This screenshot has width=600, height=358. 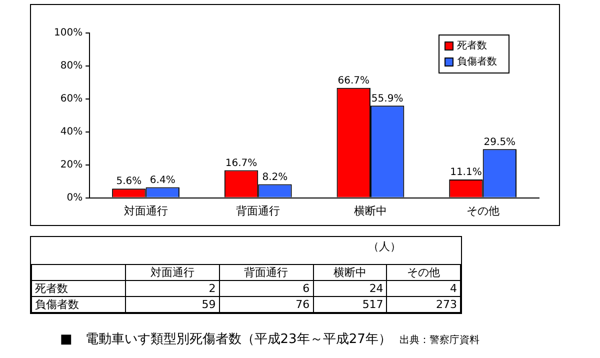 I want to click on text: 負傷者数, so click(x=79, y=304).